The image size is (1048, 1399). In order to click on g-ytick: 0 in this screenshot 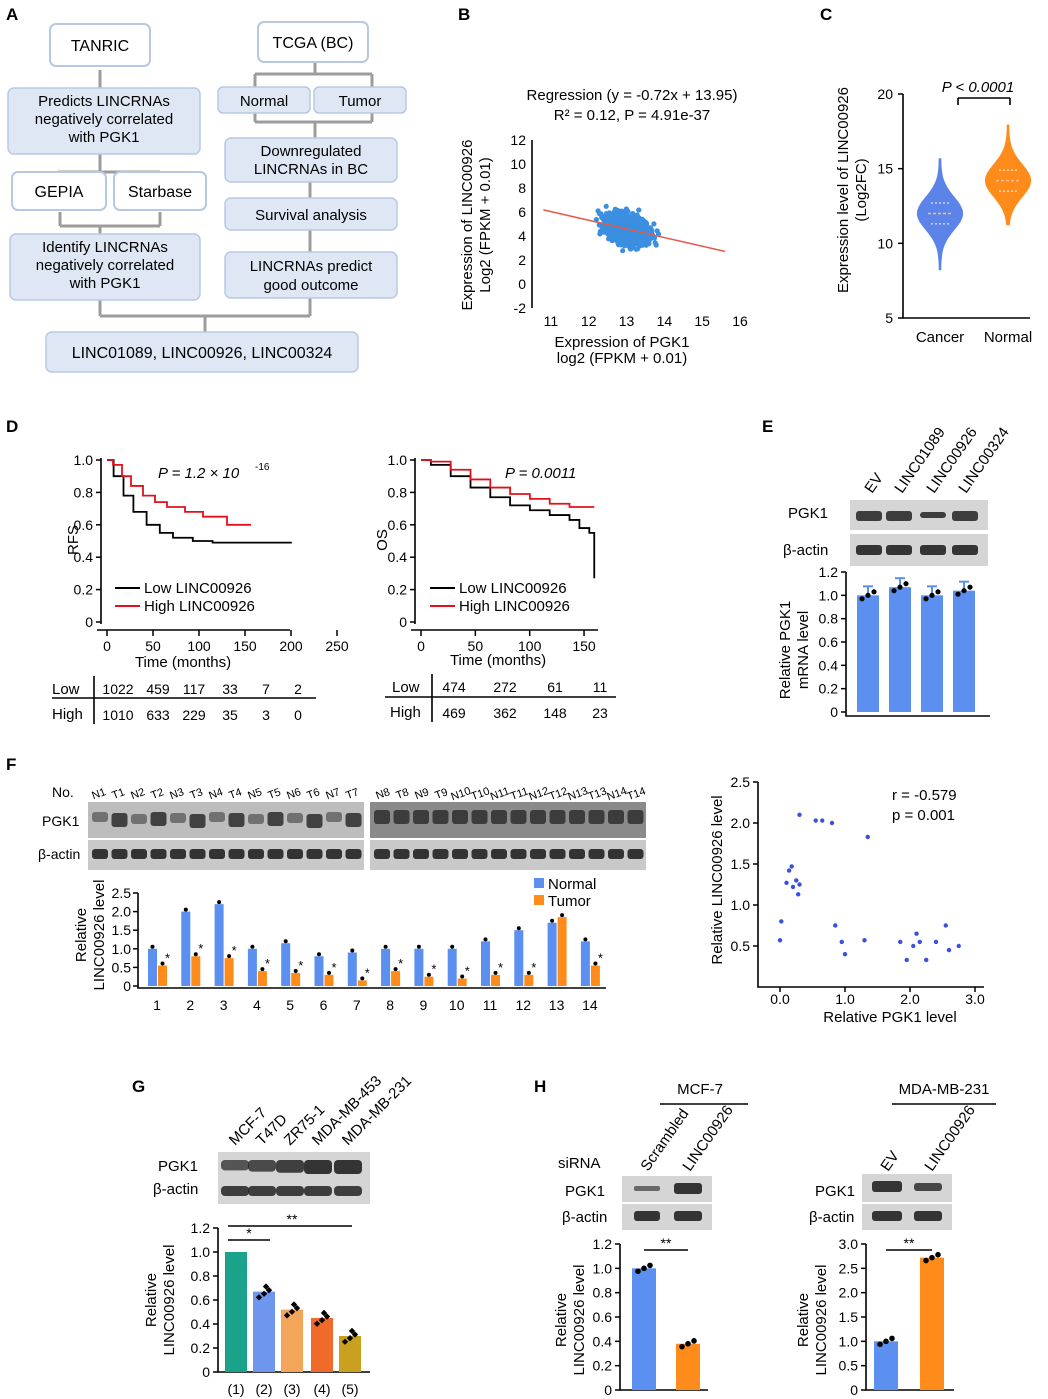, I will do `click(206, 1372)`.